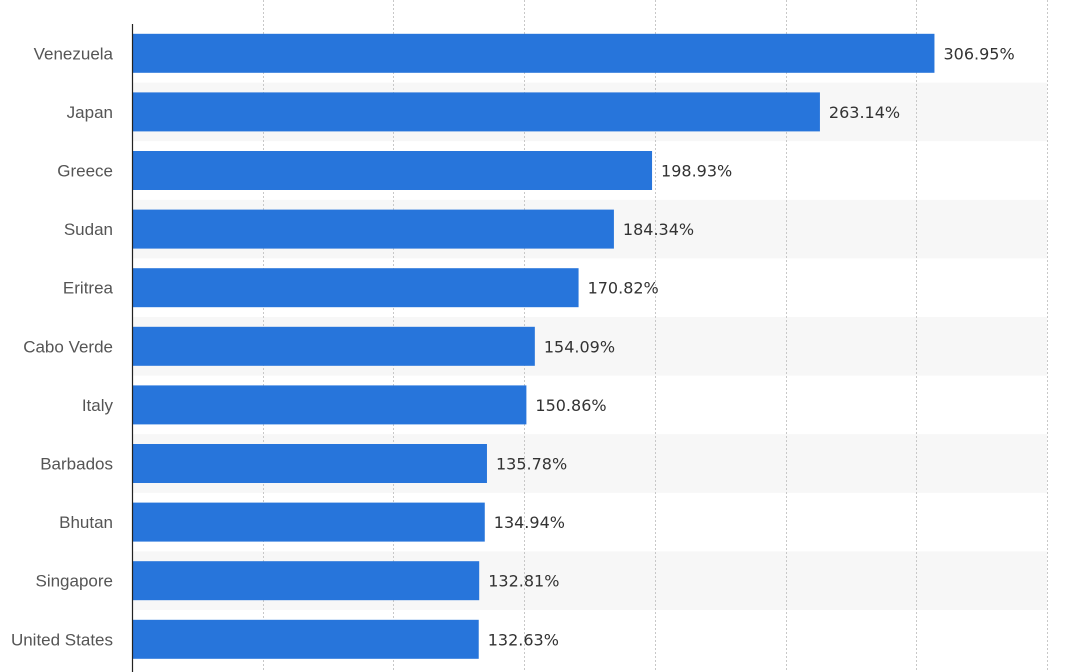 This screenshot has height=672, width=1072. I want to click on data-label: 132.63%, so click(523, 639).